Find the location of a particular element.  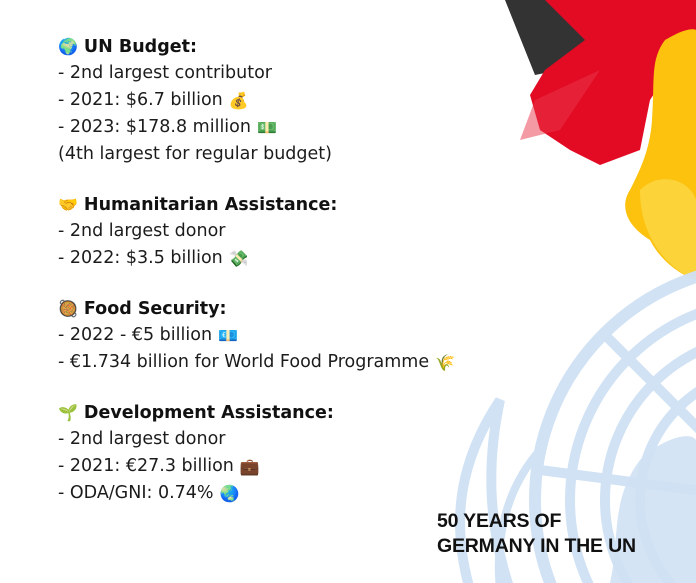

rice-sheaf-icon: 🌾 is located at coordinates (445, 362).